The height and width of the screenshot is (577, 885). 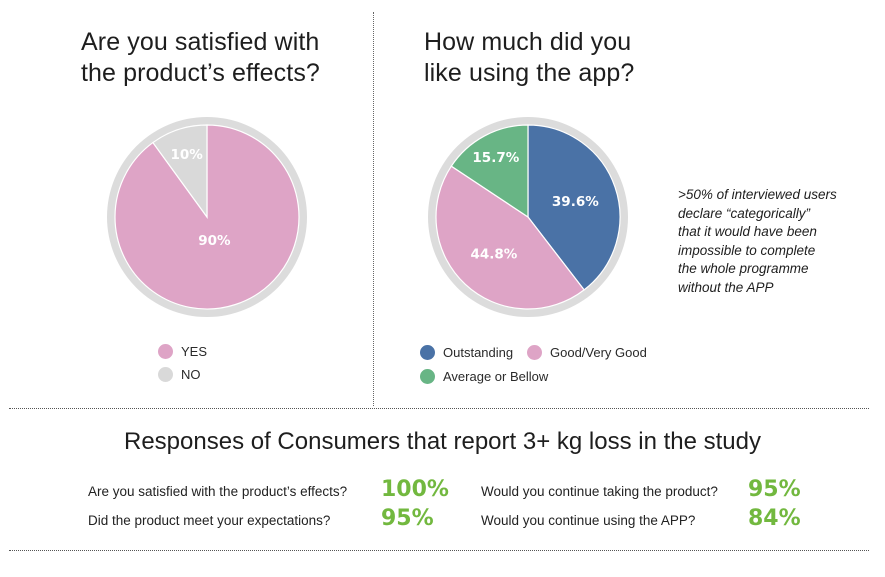 I want to click on legend-swatch-yes, so click(x=165, y=351).